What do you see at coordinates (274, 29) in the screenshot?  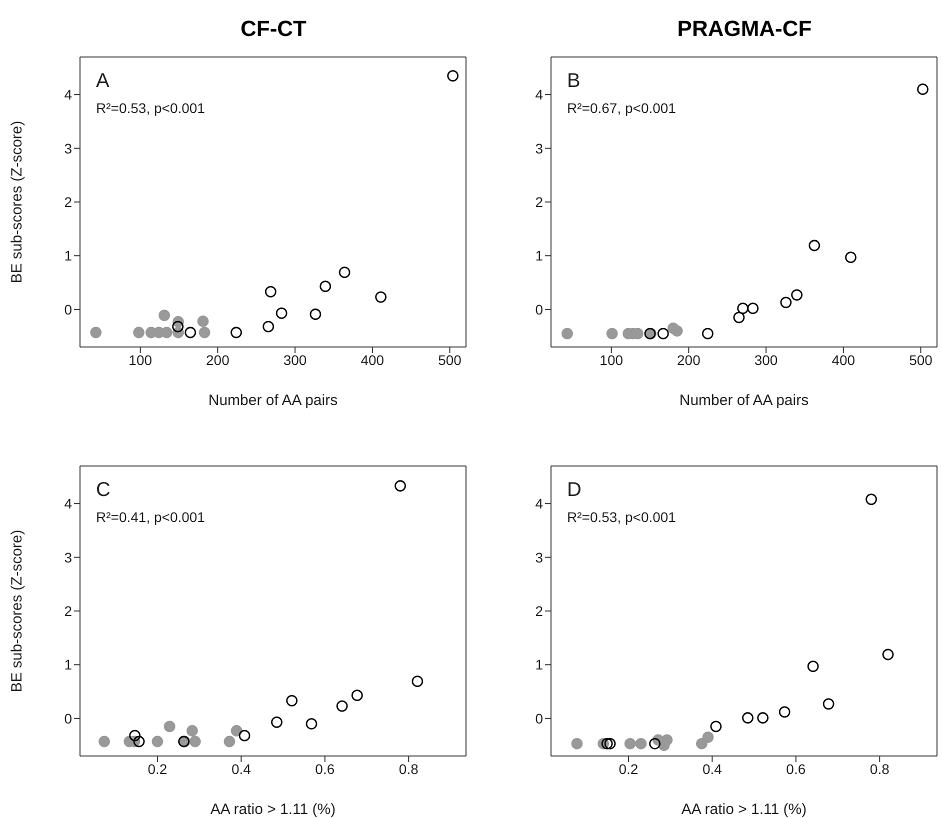 I see `chart-title: CF-CT` at bounding box center [274, 29].